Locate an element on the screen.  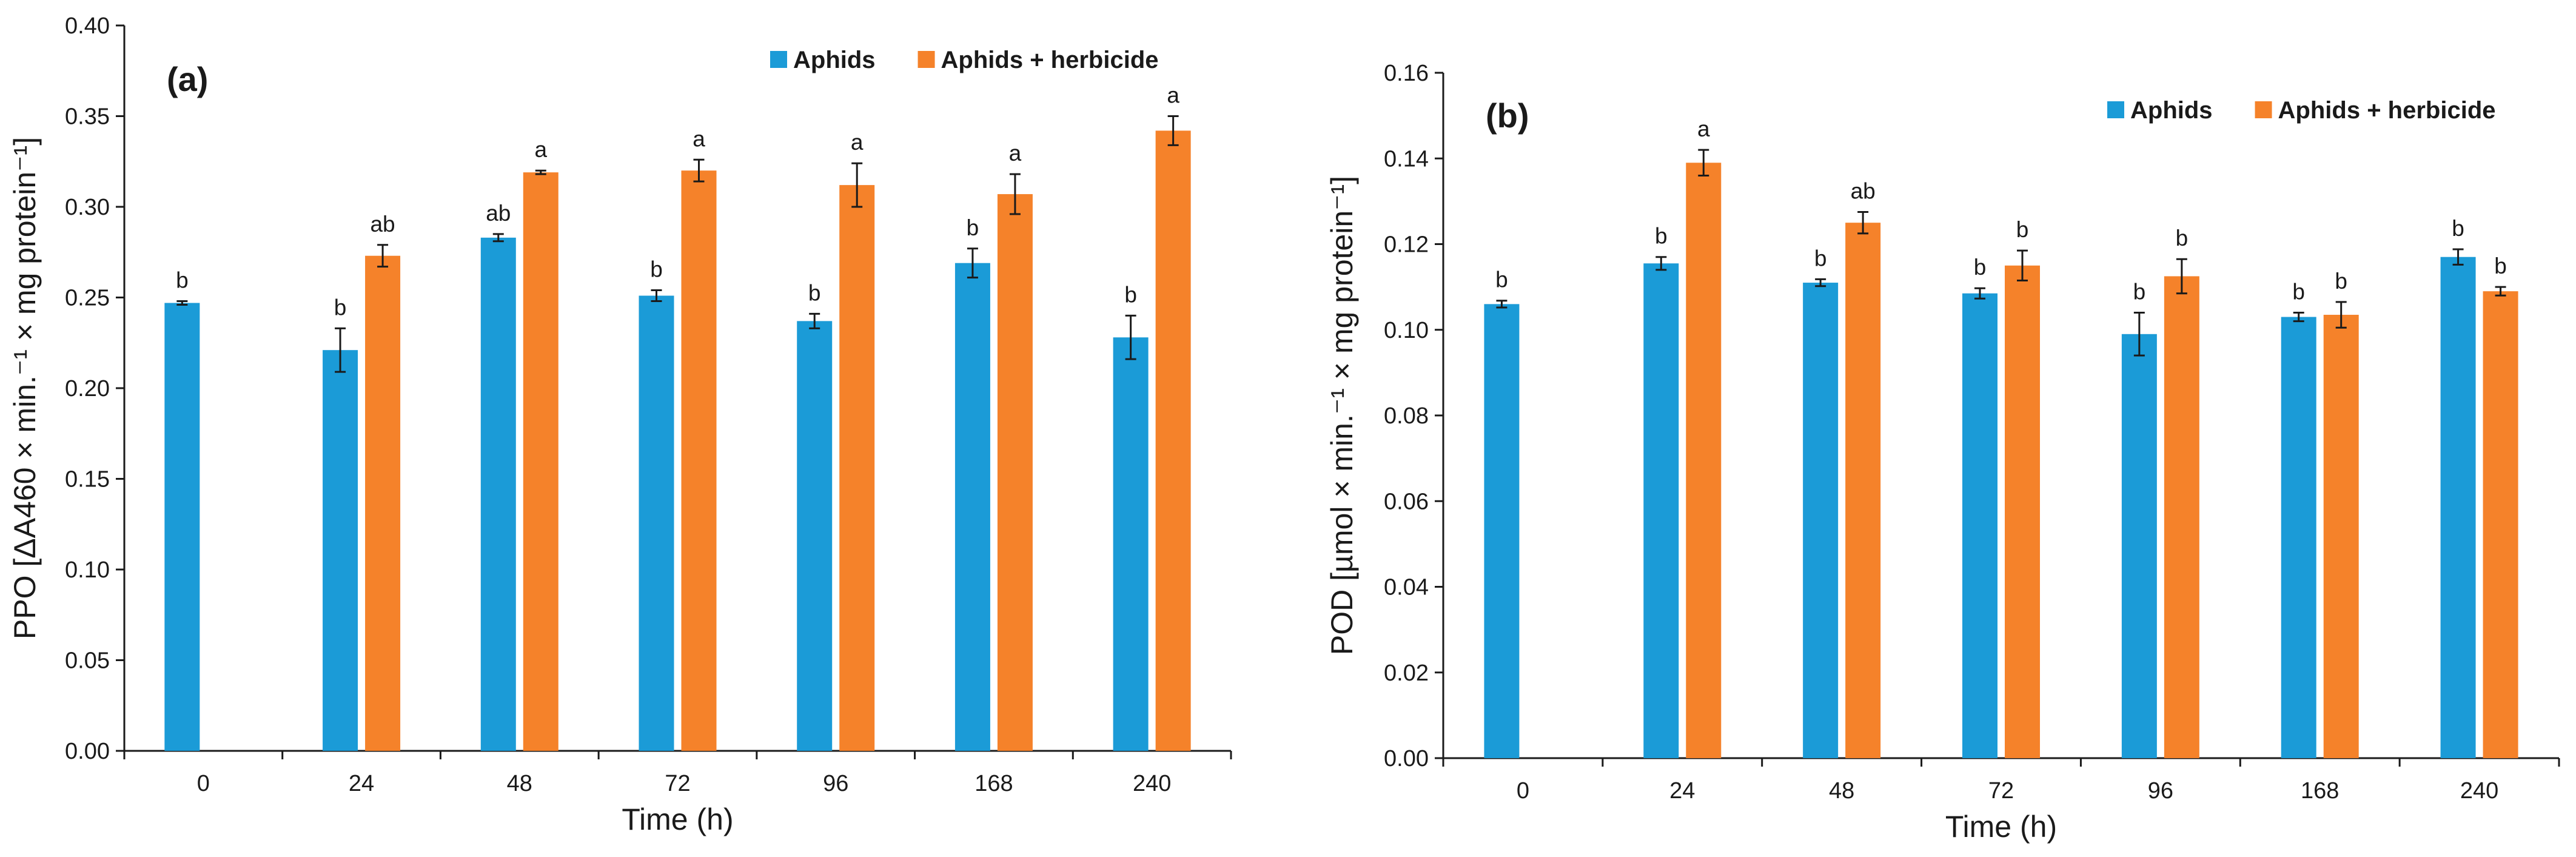
y-tick-label: 0.02 is located at coordinates (1406, 673).